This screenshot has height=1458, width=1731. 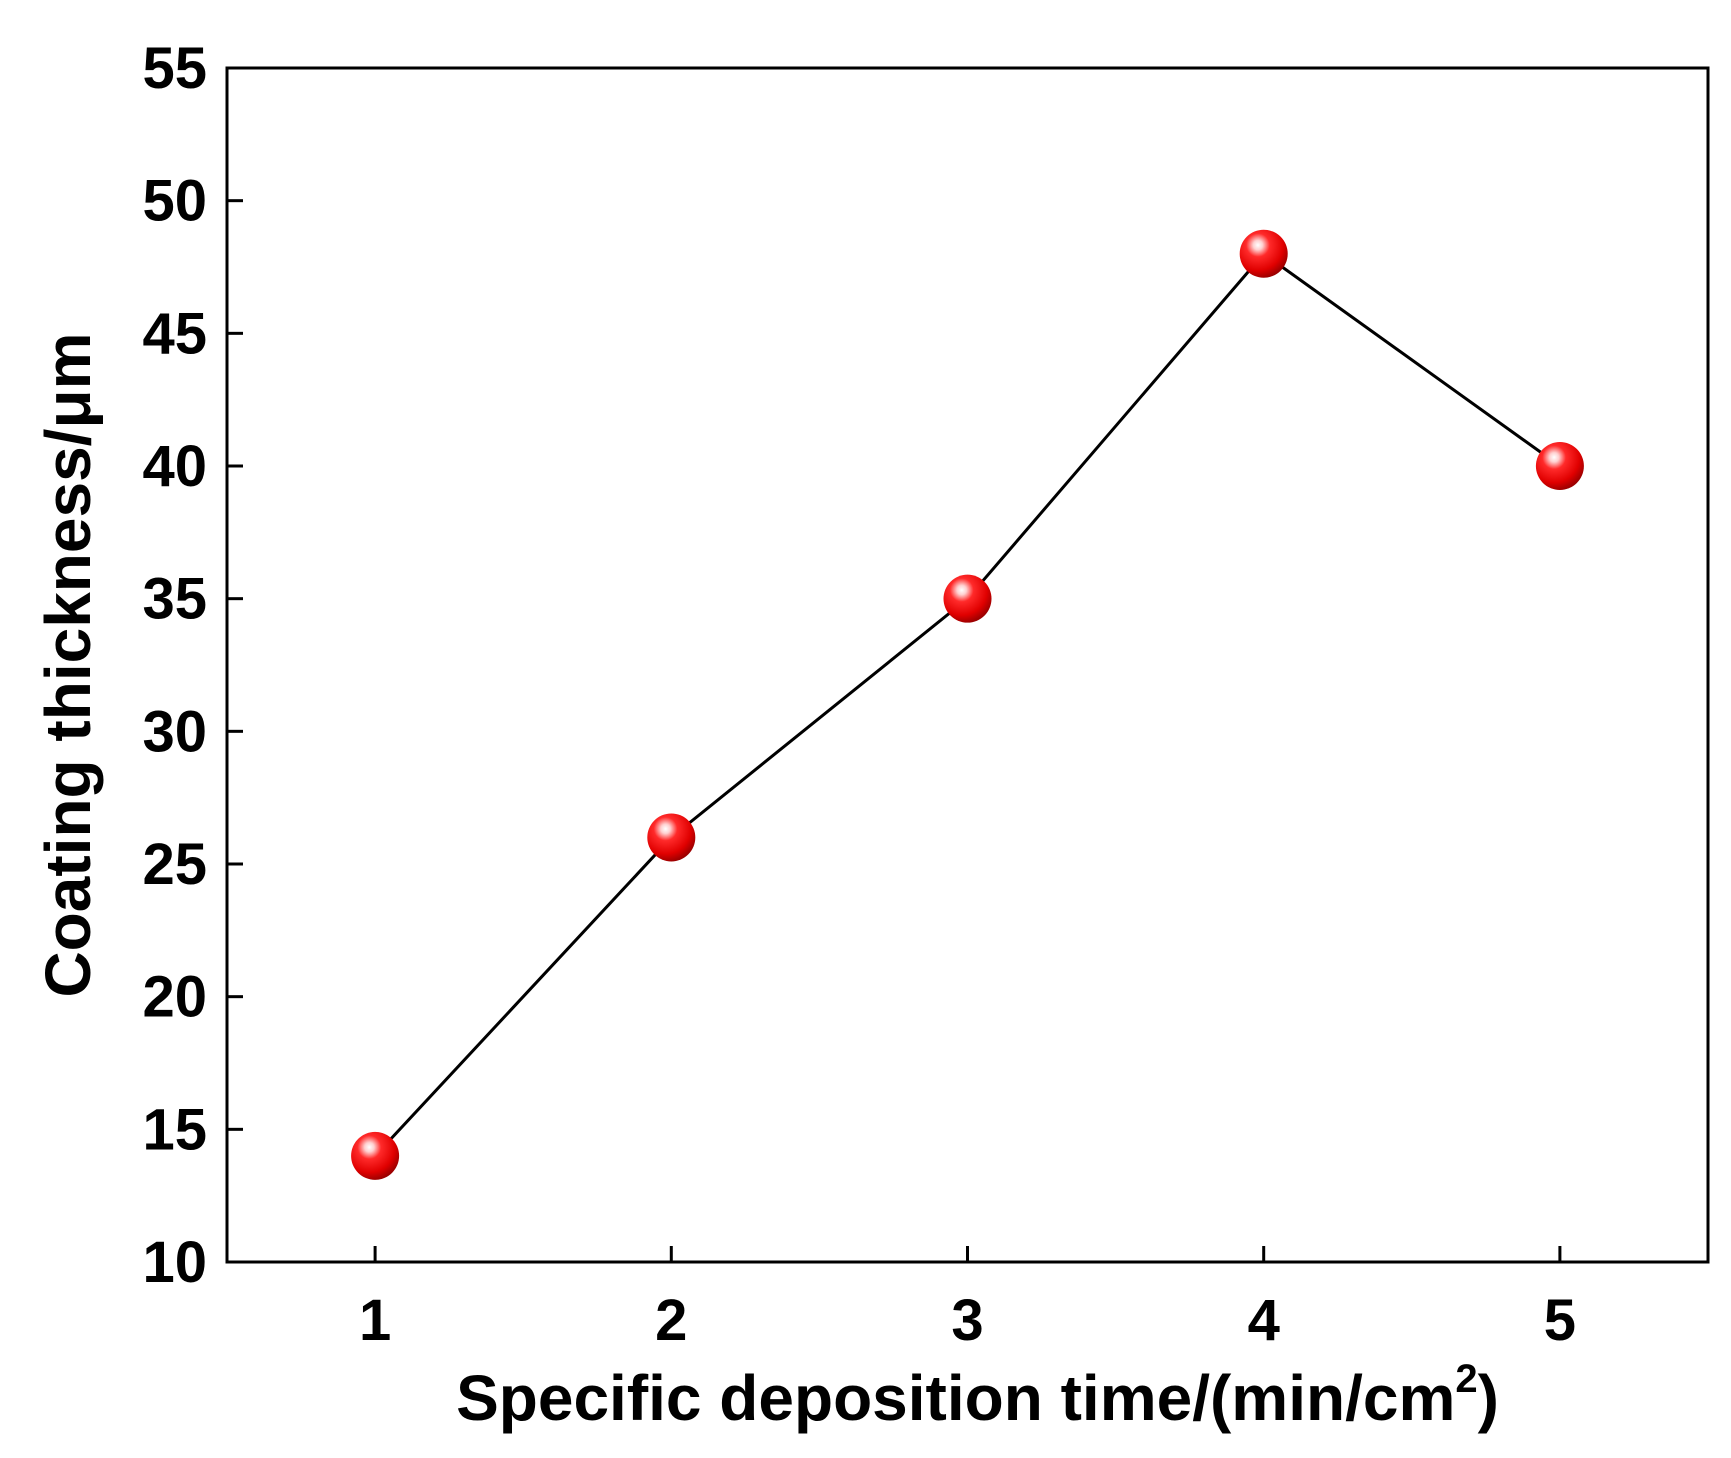 I want to click on x-tick-label: 1, so click(x=375, y=1320).